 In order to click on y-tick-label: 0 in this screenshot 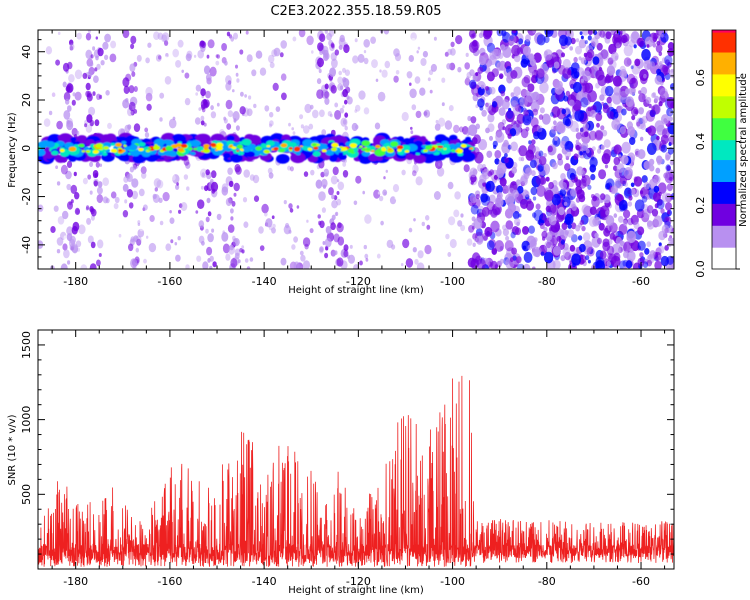, I will do `click(26, 148)`.